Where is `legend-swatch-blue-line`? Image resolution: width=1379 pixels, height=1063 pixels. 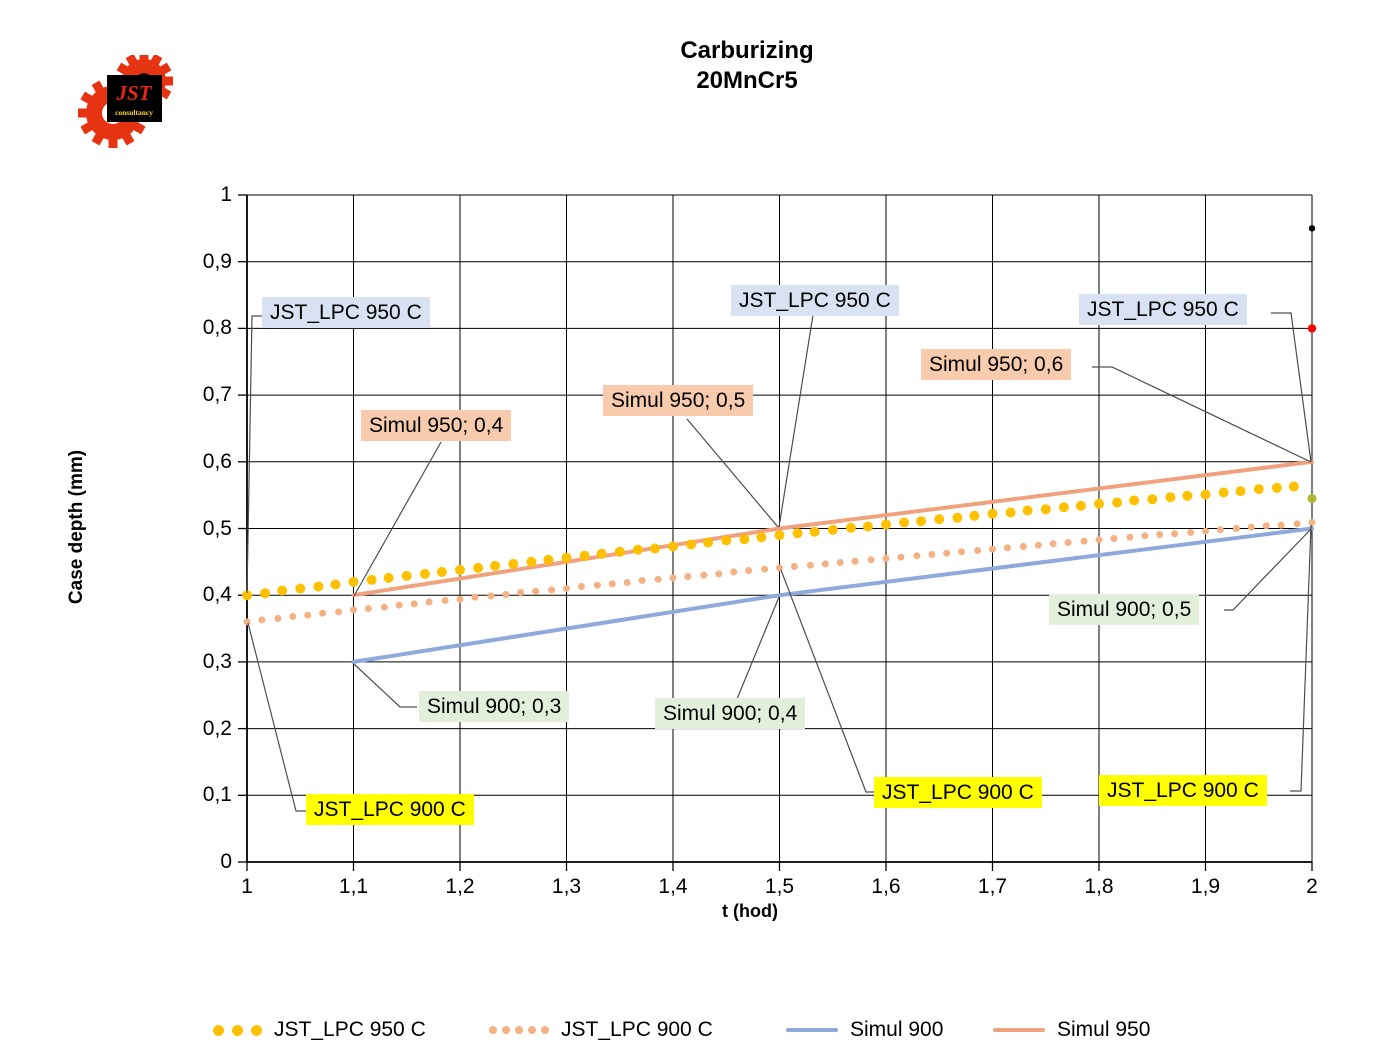
legend-swatch-blue-line is located at coordinates (812, 1030).